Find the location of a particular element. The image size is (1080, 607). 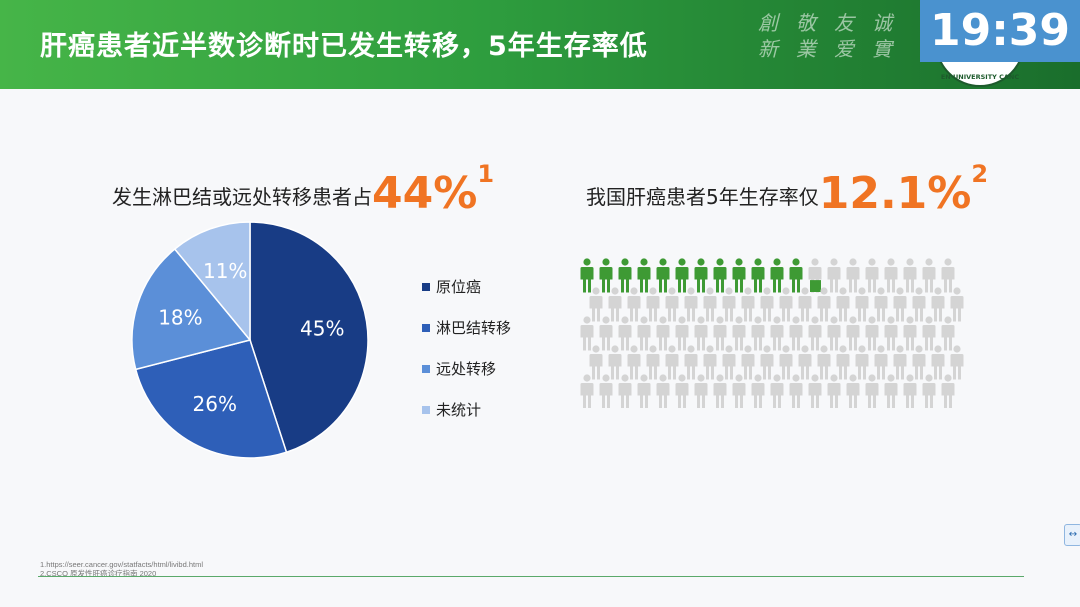

left-subtitle-text: 发生淋巴结或远处转移患者占 is located at coordinates (242, 197).